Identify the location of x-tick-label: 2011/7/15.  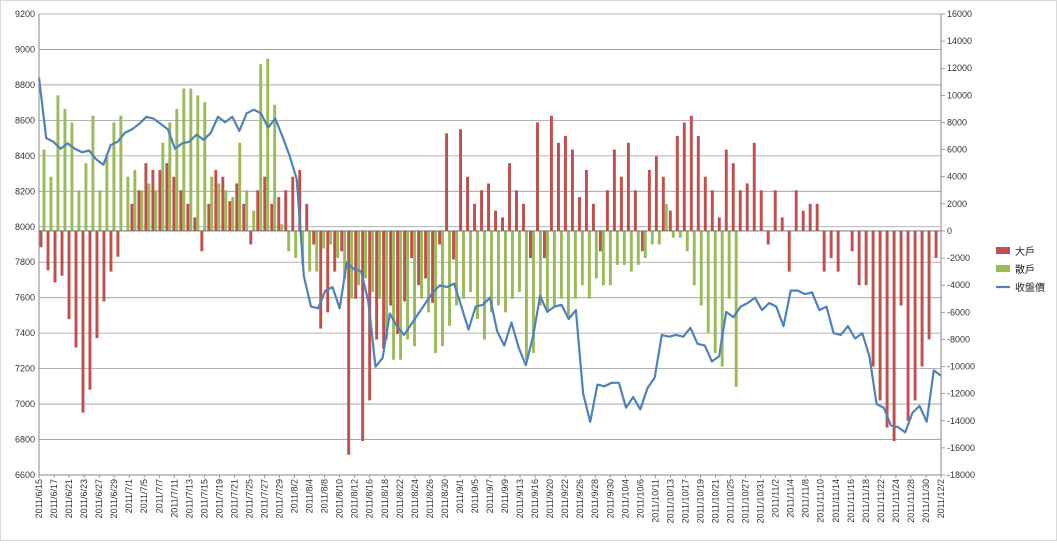
(204, 498).